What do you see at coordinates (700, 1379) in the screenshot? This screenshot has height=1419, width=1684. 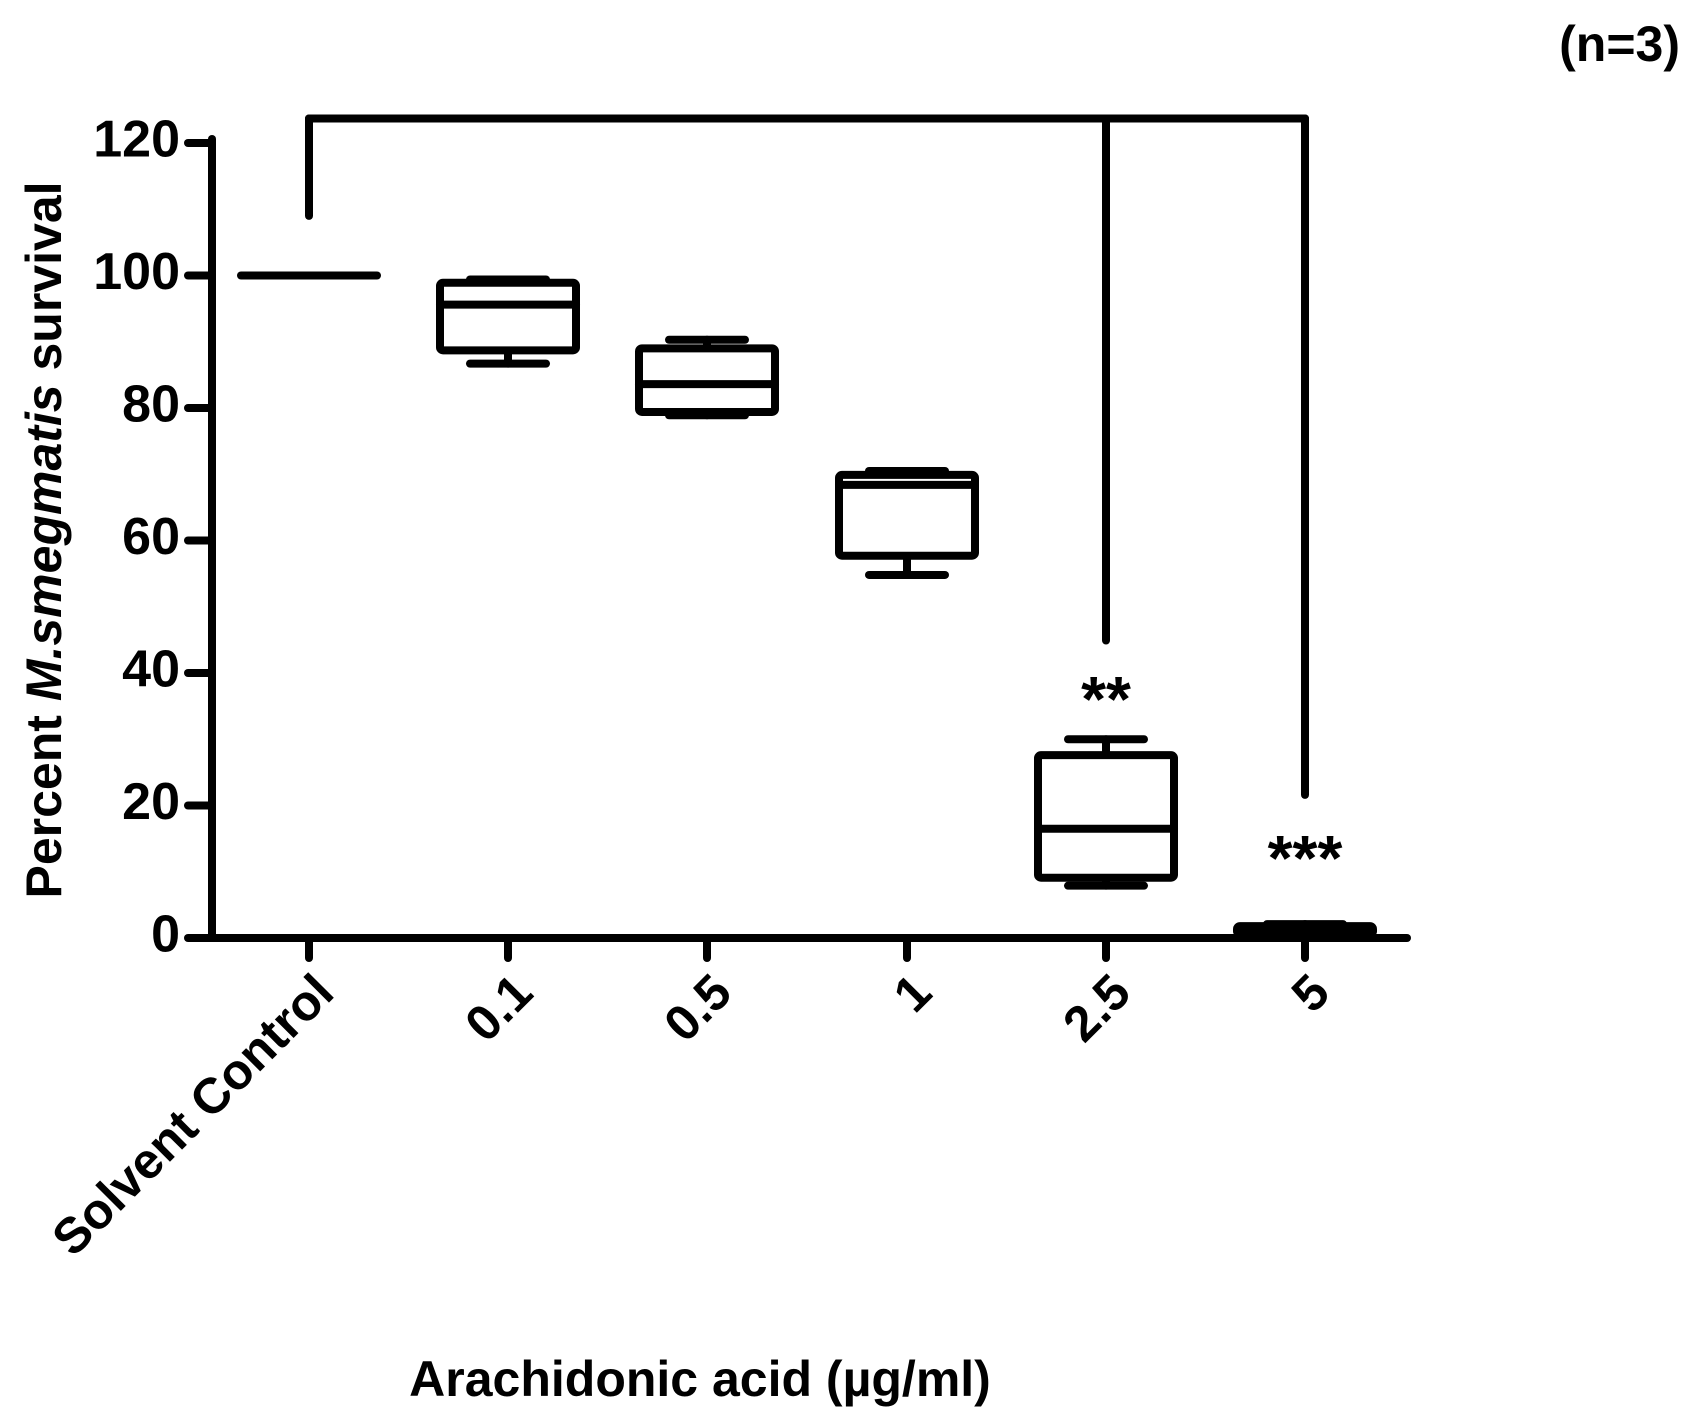 I see `x-axis-label: Arachidonic acid (µg/ml)` at bounding box center [700, 1379].